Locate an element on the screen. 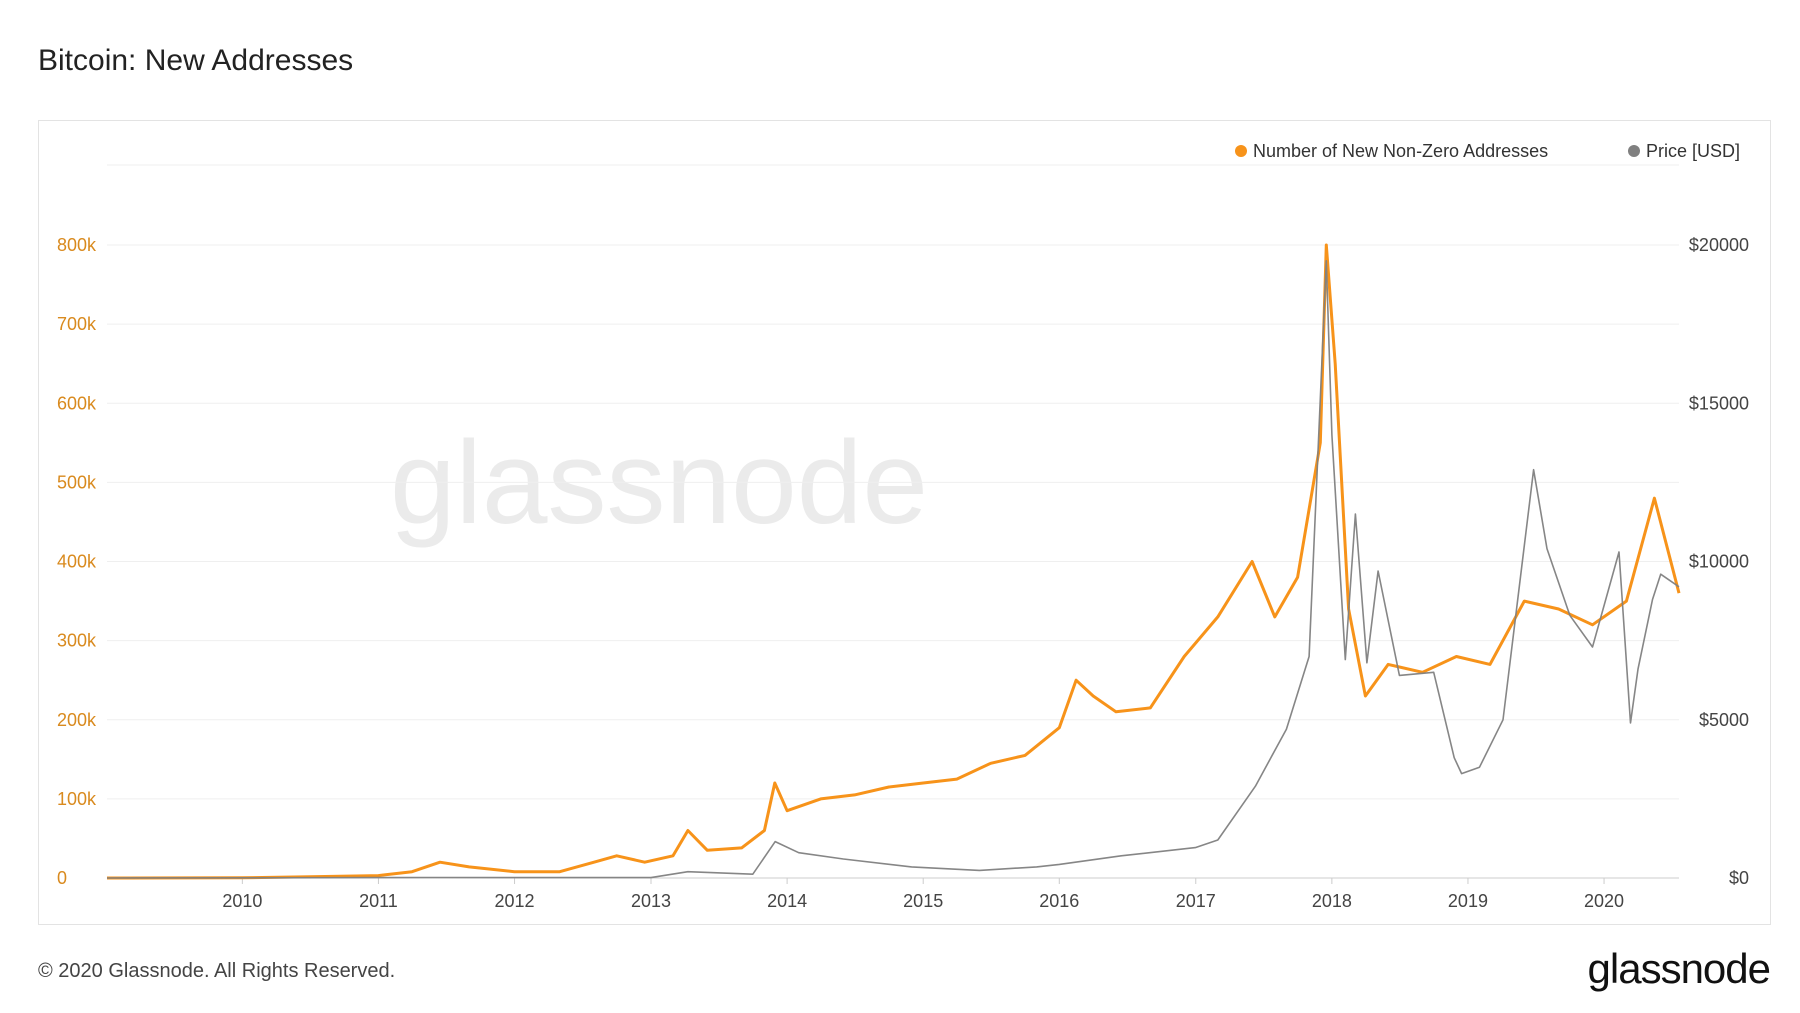 This screenshot has width=1800, height=1013. y-right-tick-label: $0 is located at coordinates (1739, 878).